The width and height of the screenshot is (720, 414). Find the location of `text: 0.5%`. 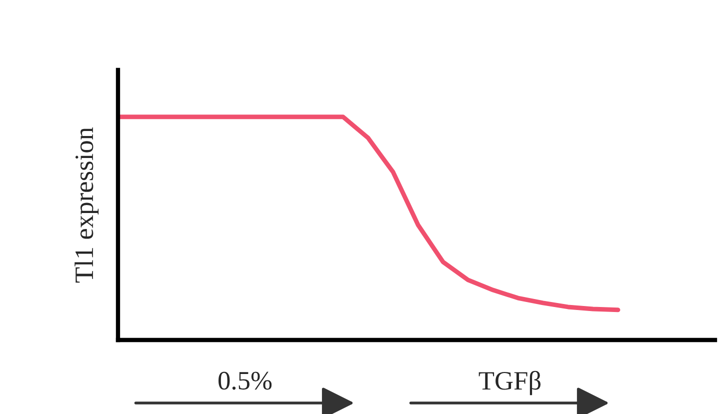

text: 0.5% is located at coordinates (245, 381).